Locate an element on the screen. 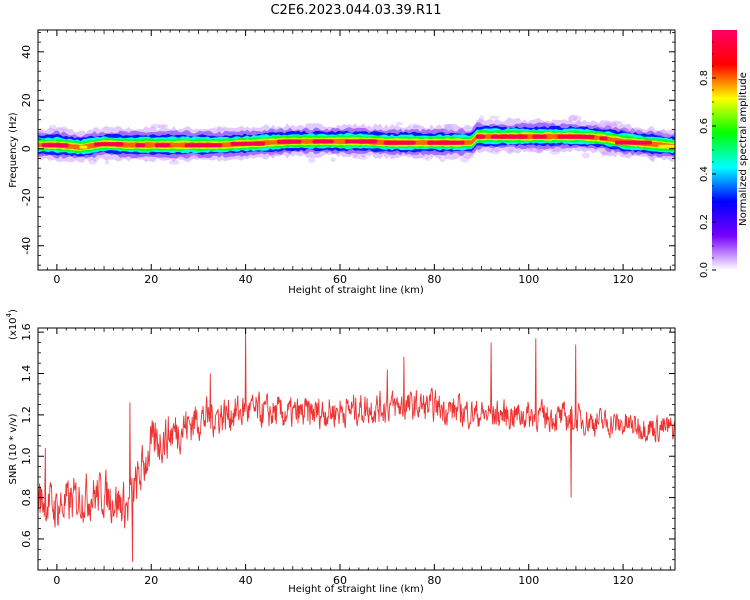 The width and height of the screenshot is (750, 600). y-tick-label: 0 is located at coordinates (26, 148).